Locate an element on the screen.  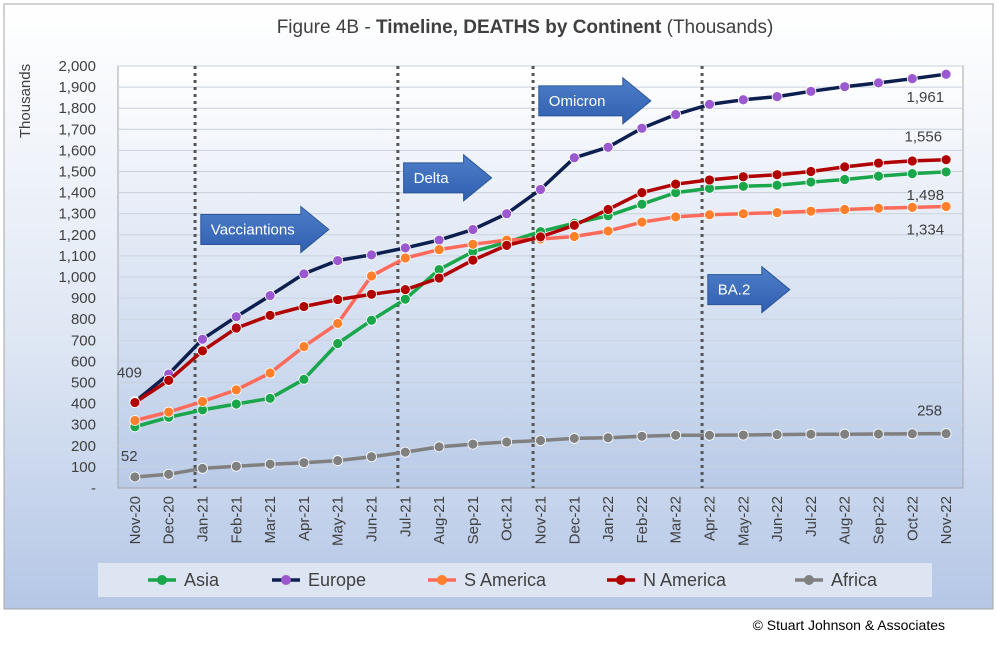
y-tick-label: 1,100 is located at coordinates (77, 256).